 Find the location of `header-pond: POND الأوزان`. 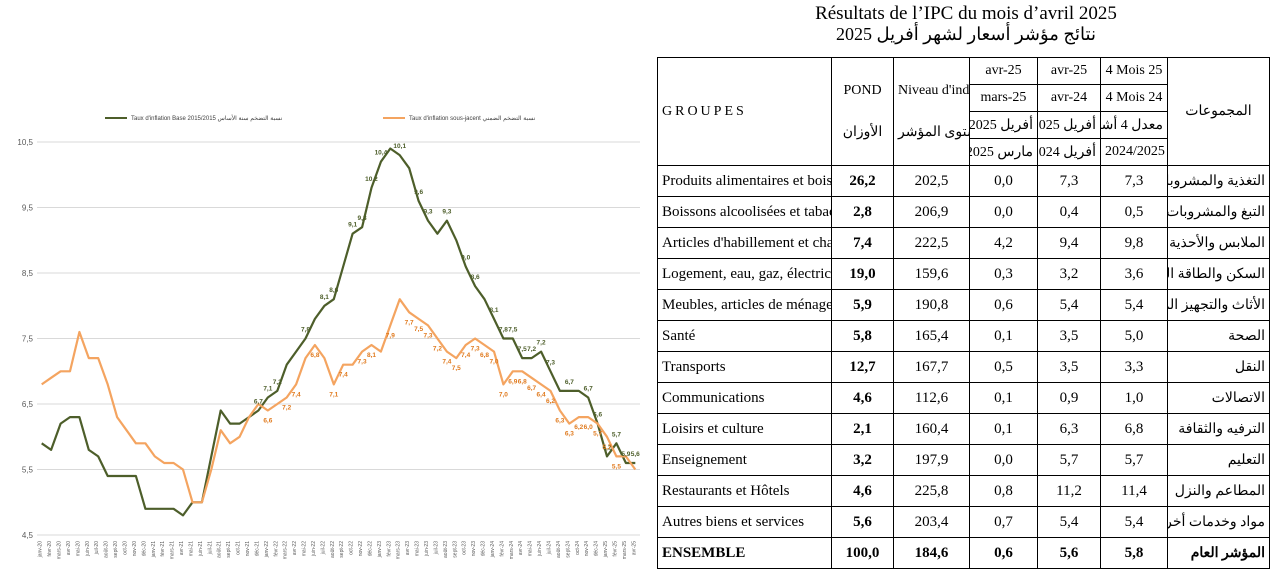

header-pond: POND الأوزان is located at coordinates (862, 111).